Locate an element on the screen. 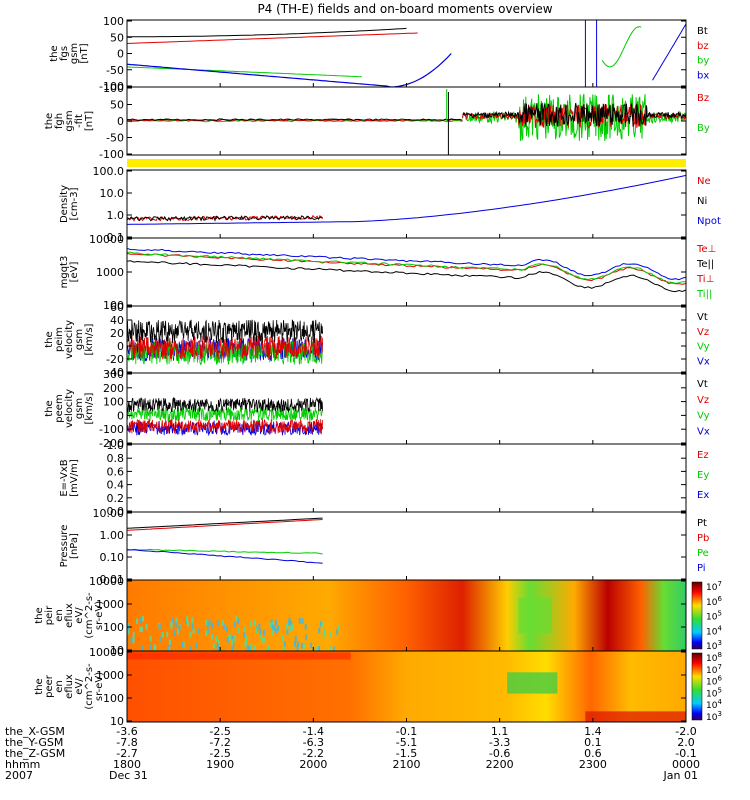 This screenshot has height=800, width=750. x-tick-label: -1.5 is located at coordinates (406, 753).